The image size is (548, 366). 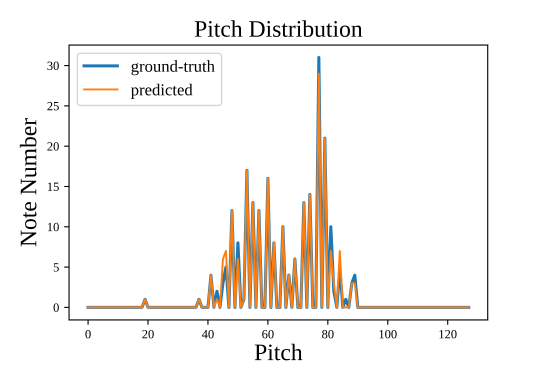 What do you see at coordinates (53, 227) in the screenshot?
I see `y-tick-label: 10` at bounding box center [53, 227].